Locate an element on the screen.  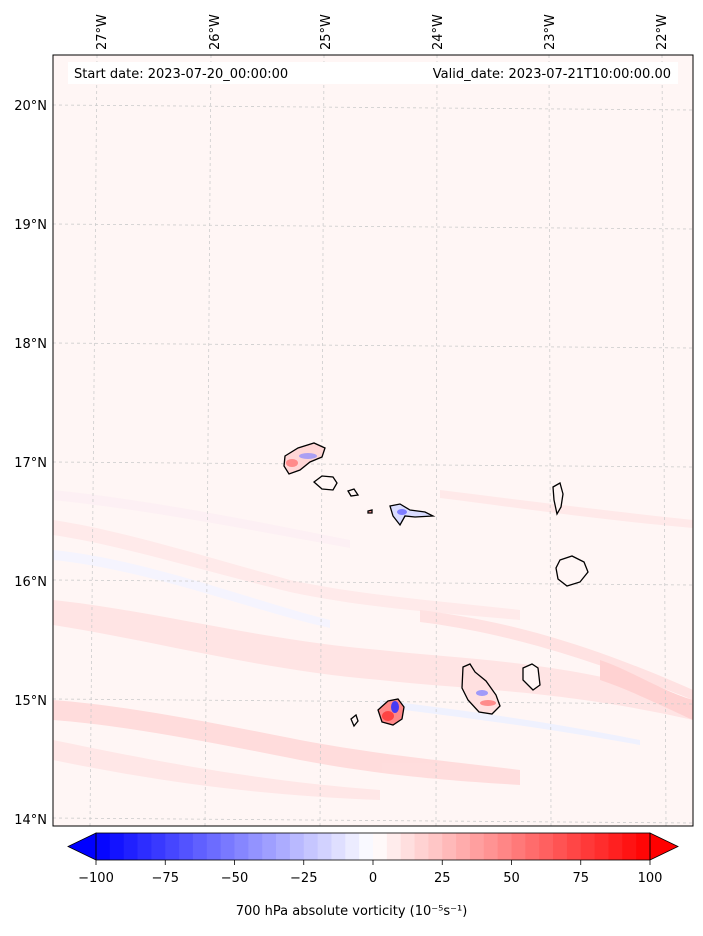
lat-tick-label: 14°N is located at coordinates (30, 820).